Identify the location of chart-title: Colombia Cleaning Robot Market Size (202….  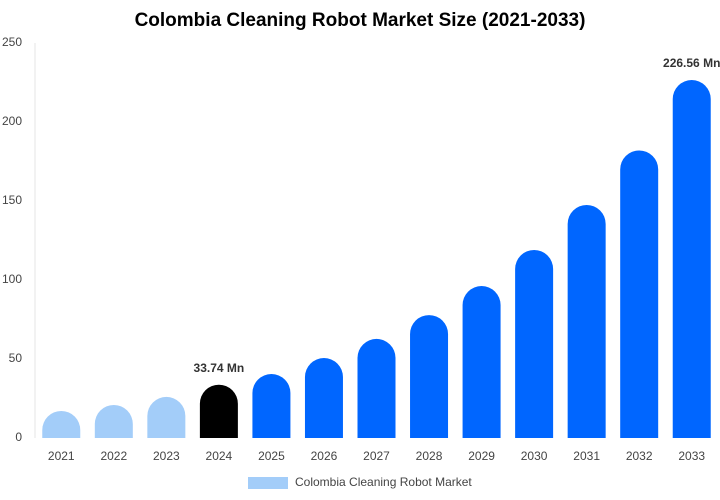
(360, 20).